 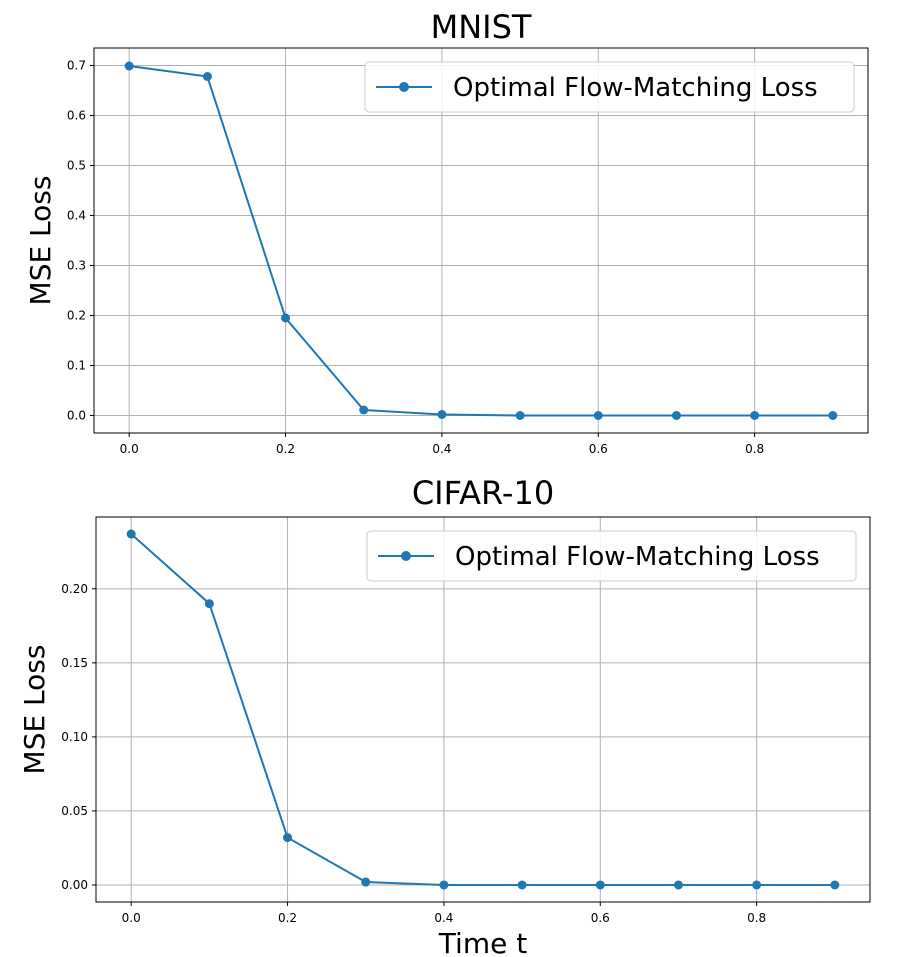 I want to click on y-tick-label: 0.05, so click(x=74, y=811).